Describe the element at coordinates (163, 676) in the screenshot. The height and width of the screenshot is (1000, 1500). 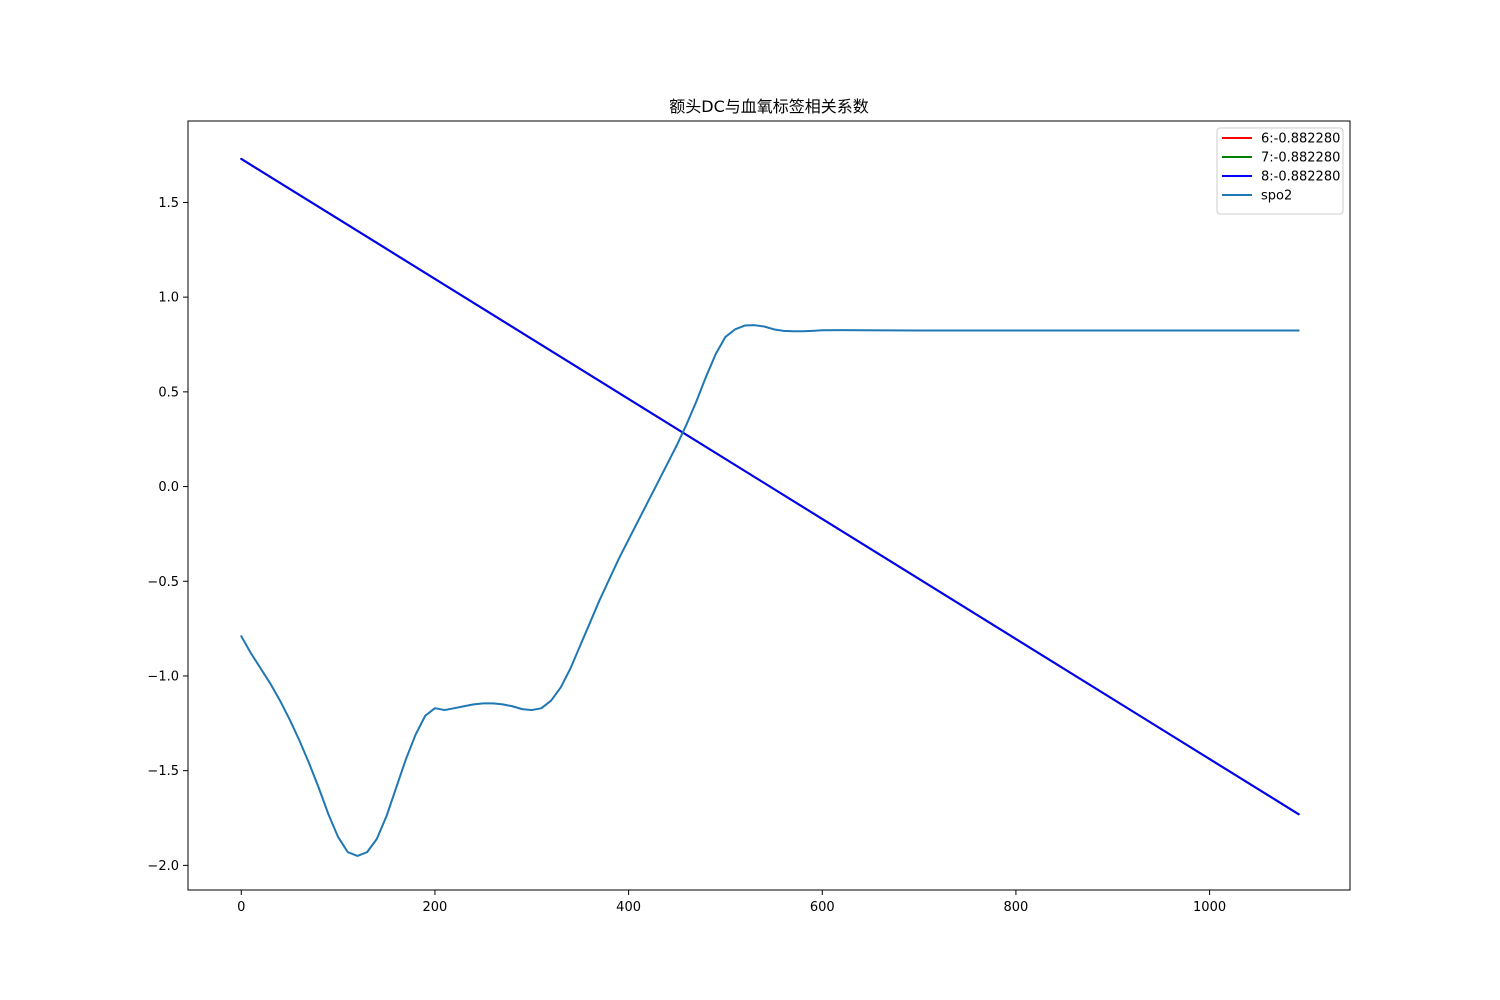
I see `y-tick-label: −1.0` at that location.